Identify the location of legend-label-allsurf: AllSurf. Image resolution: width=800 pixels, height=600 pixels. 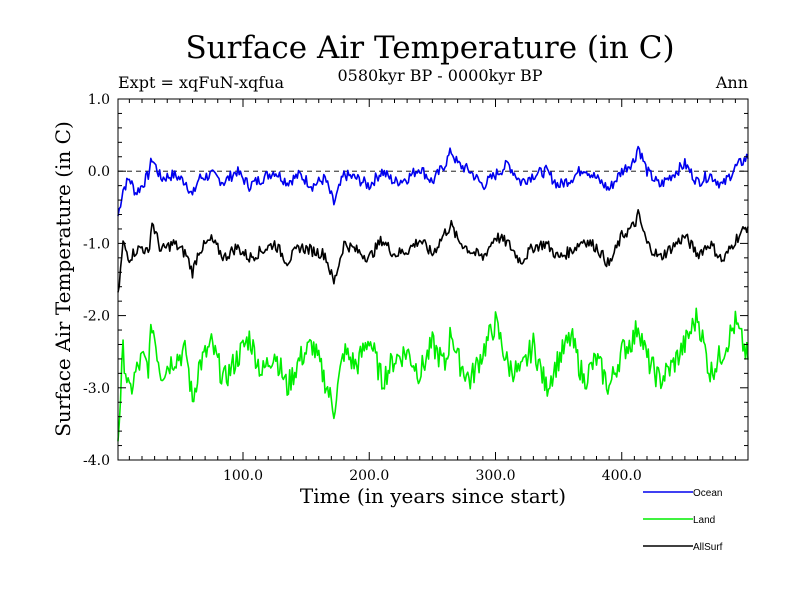
(708, 547).